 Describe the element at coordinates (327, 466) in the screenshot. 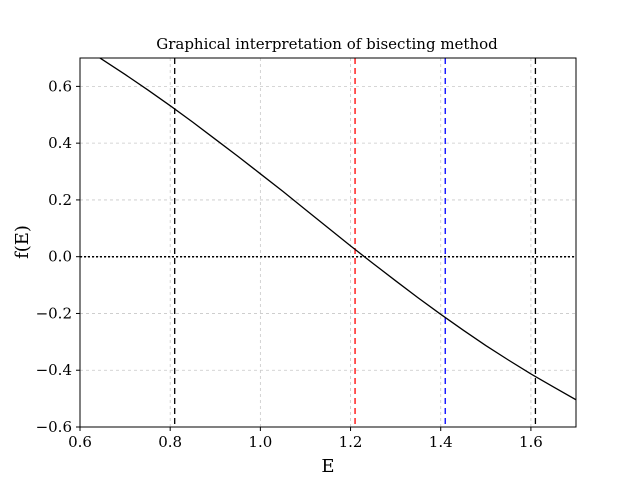

I see `x-axis-label: E` at that location.